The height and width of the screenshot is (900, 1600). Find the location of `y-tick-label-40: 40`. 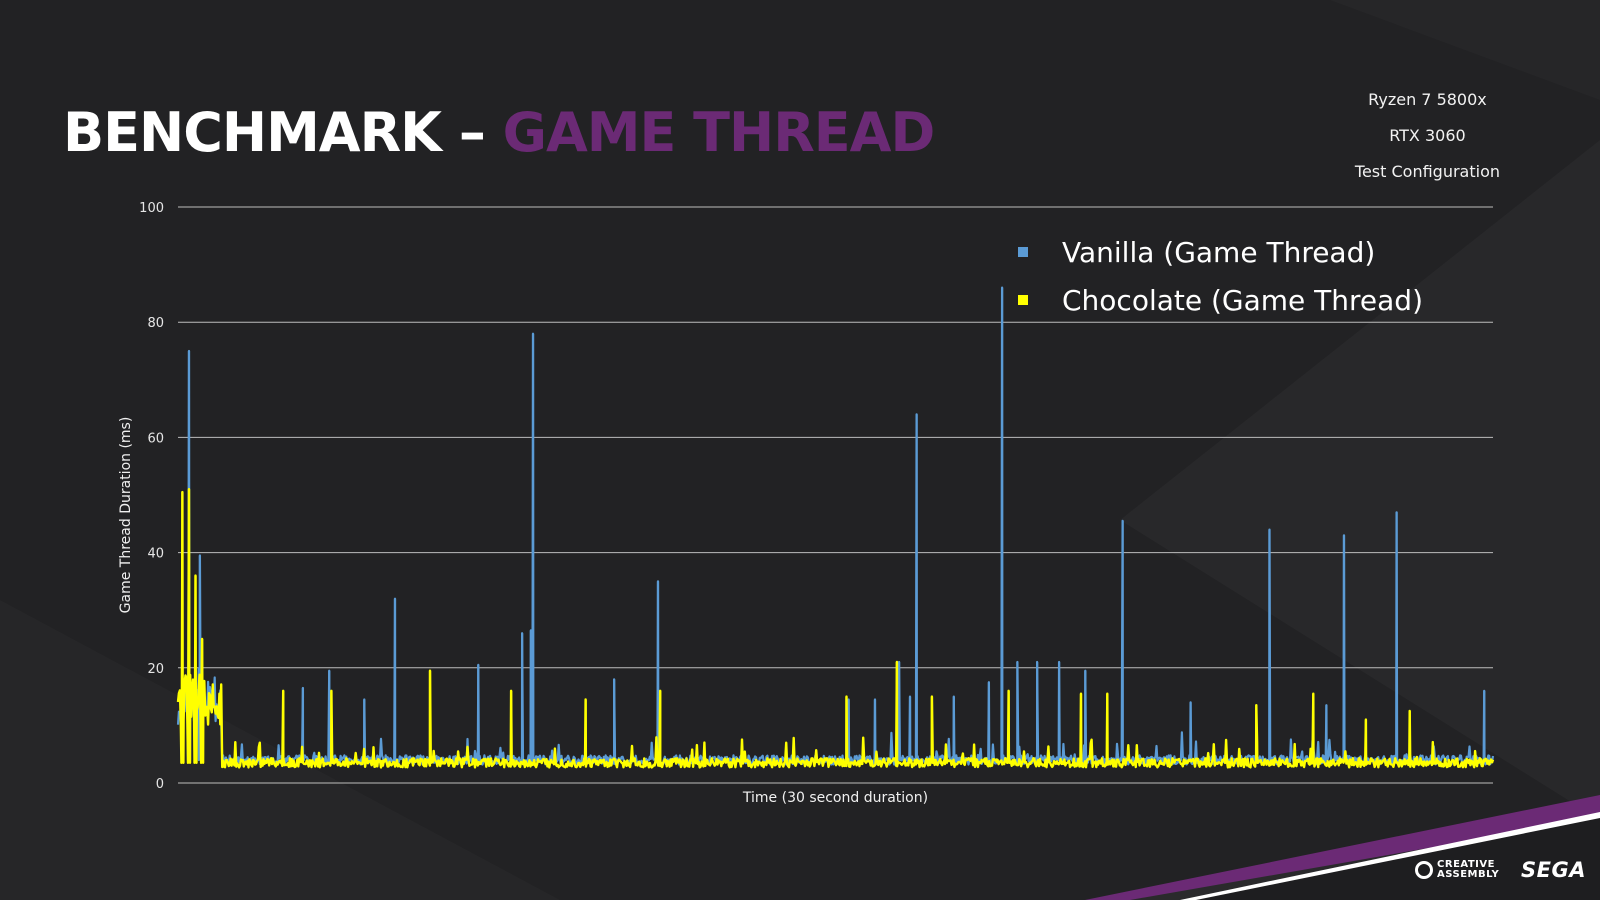

y-tick-label-40: 40 is located at coordinates (155, 554).